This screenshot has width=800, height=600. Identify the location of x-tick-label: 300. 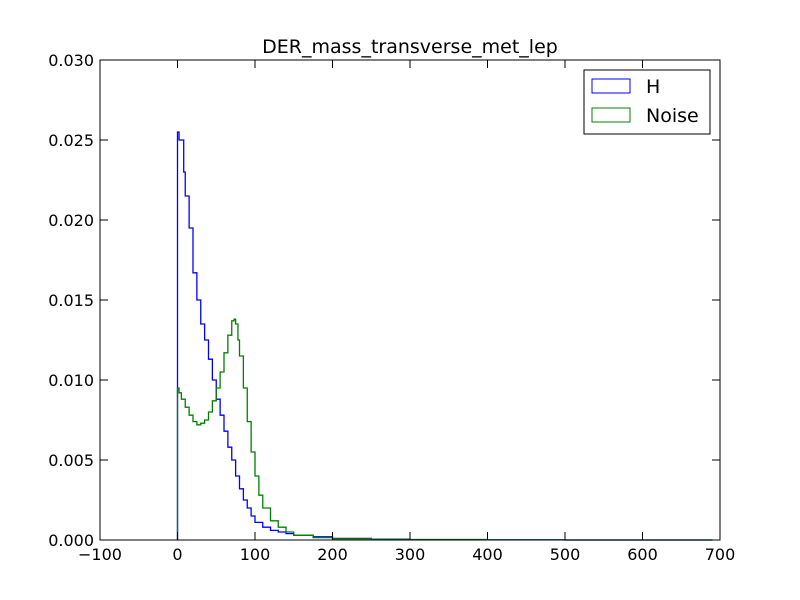
(410, 554).